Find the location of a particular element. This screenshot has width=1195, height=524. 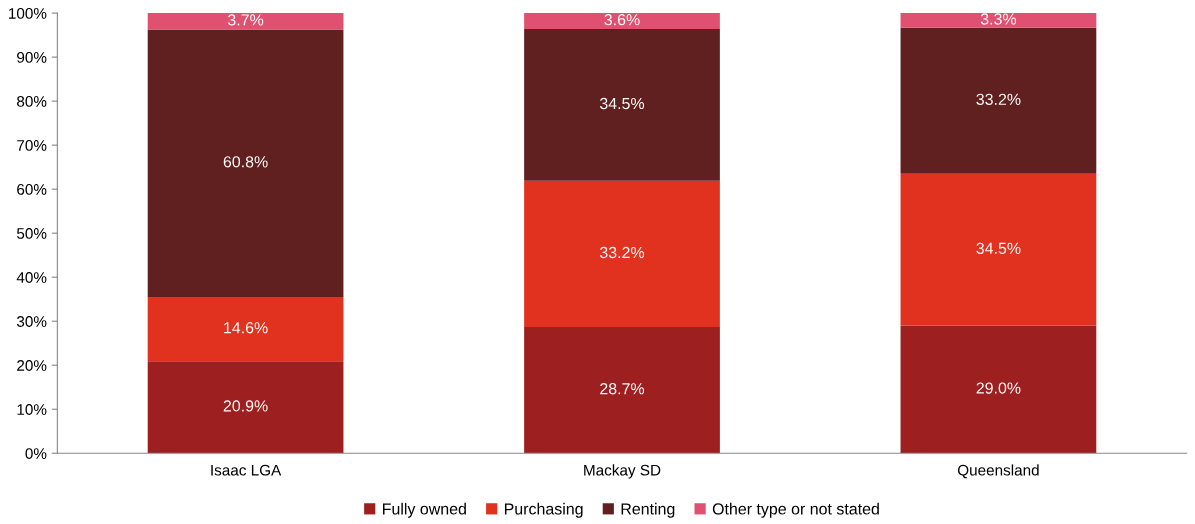

x-tick-label: Mackay SD is located at coordinates (622, 471).